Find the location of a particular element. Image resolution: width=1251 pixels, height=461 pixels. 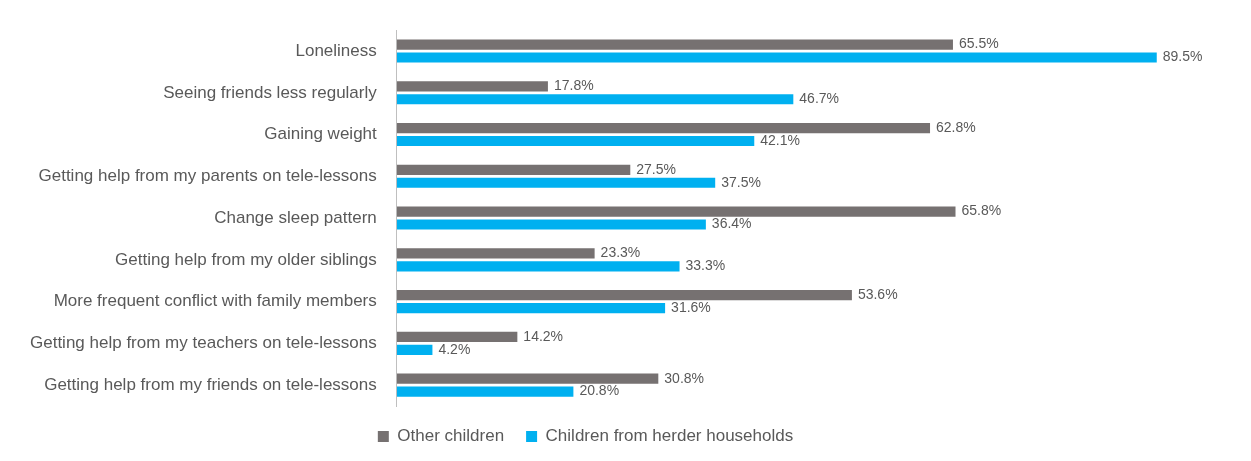

data-label: 30.8% is located at coordinates (684, 377).